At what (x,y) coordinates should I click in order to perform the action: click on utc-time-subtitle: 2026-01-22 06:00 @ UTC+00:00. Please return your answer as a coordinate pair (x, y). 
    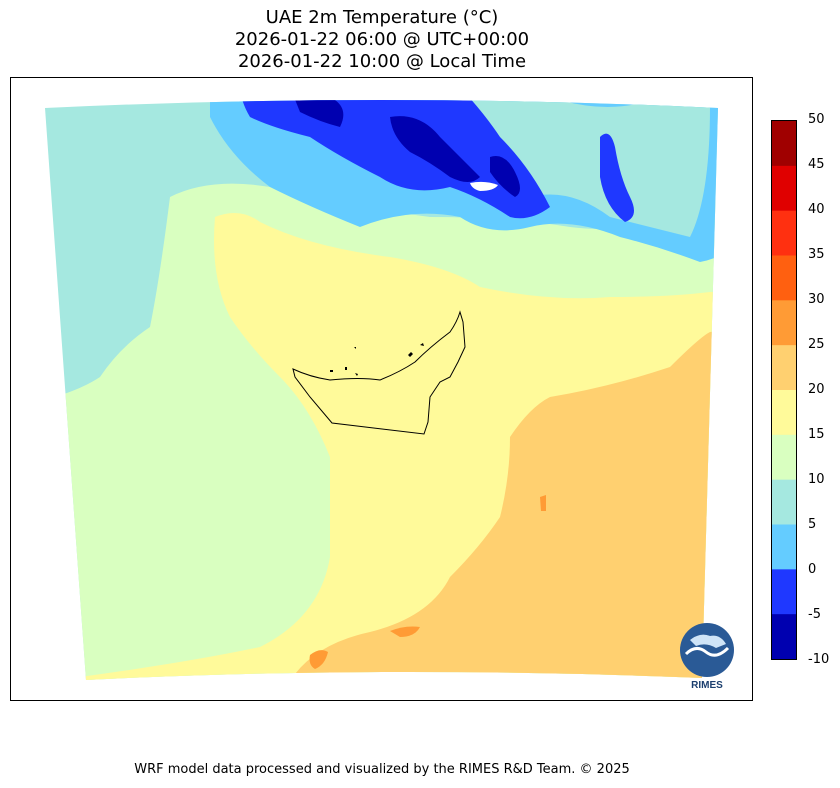
    Looking at the image, I should click on (382, 39).